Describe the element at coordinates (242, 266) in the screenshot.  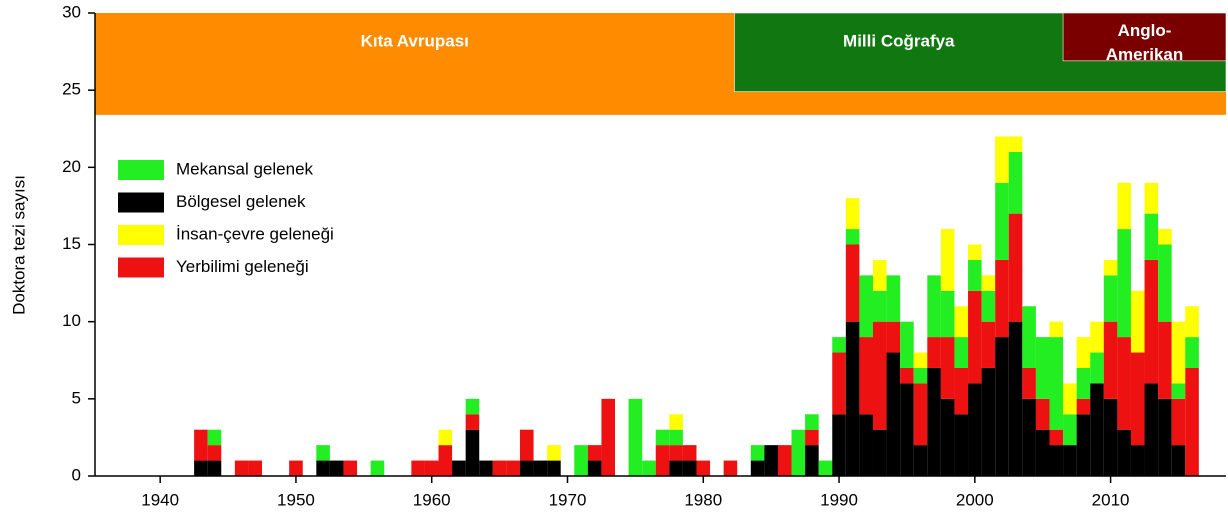
I see `legend-label: Yerbilimi geleneği` at that location.